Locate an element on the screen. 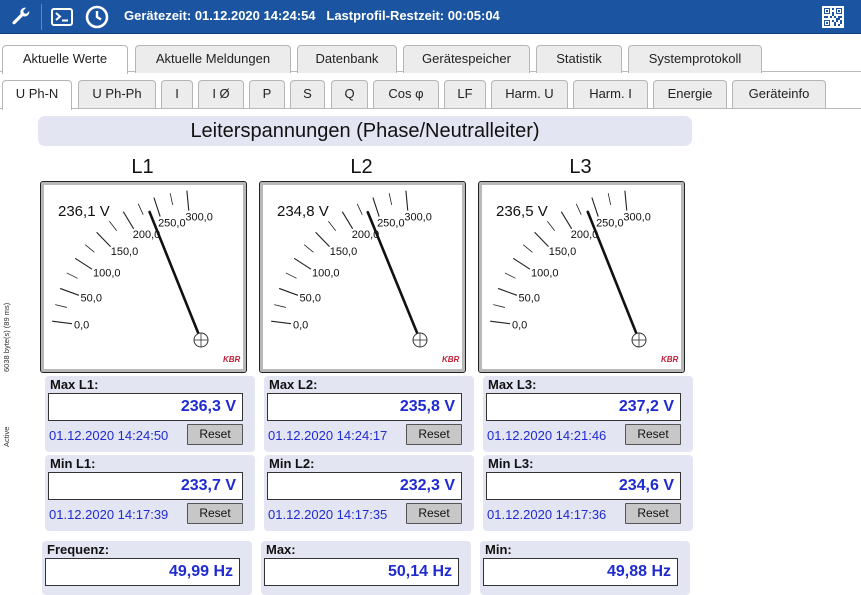 The width and height of the screenshot is (861, 595). device-time: 01.12.2020 14:24:54 is located at coordinates (255, 15).